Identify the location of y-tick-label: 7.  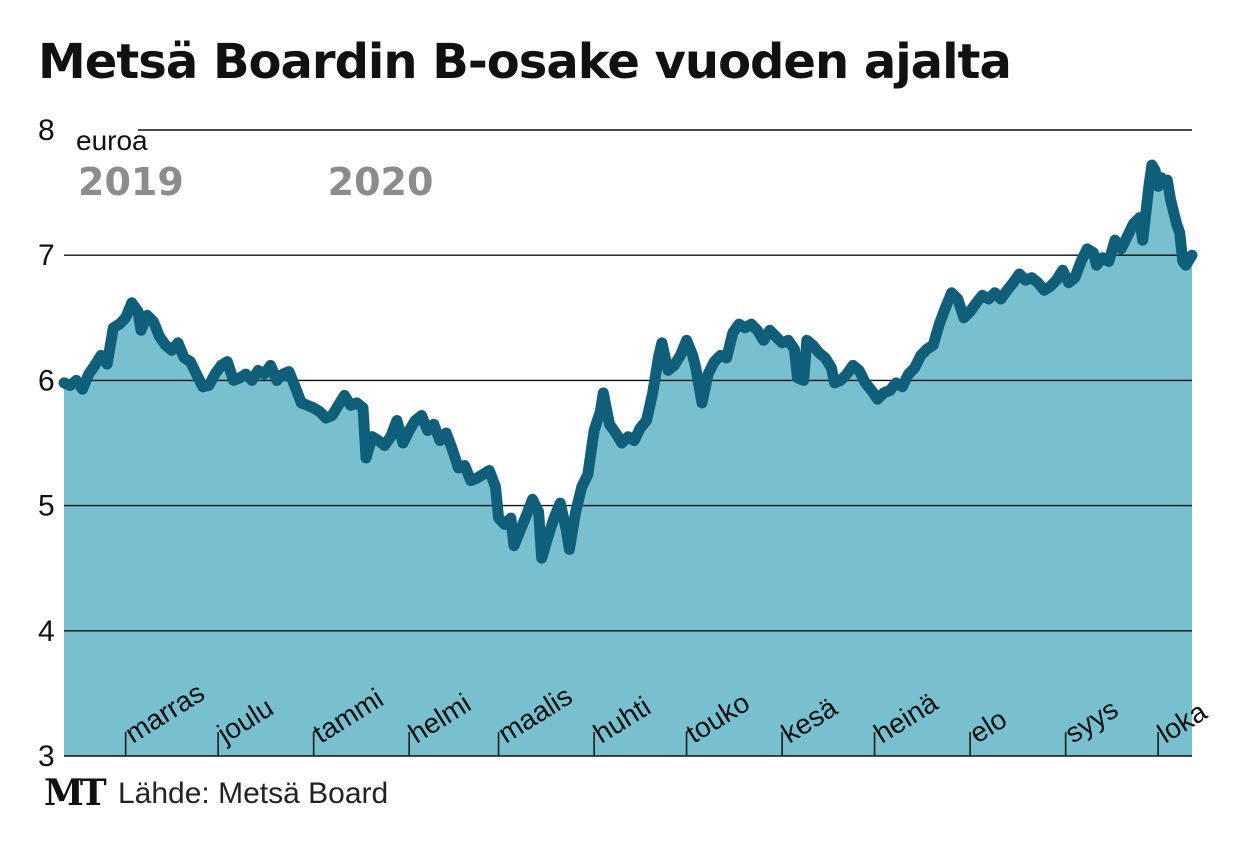
(46, 255).